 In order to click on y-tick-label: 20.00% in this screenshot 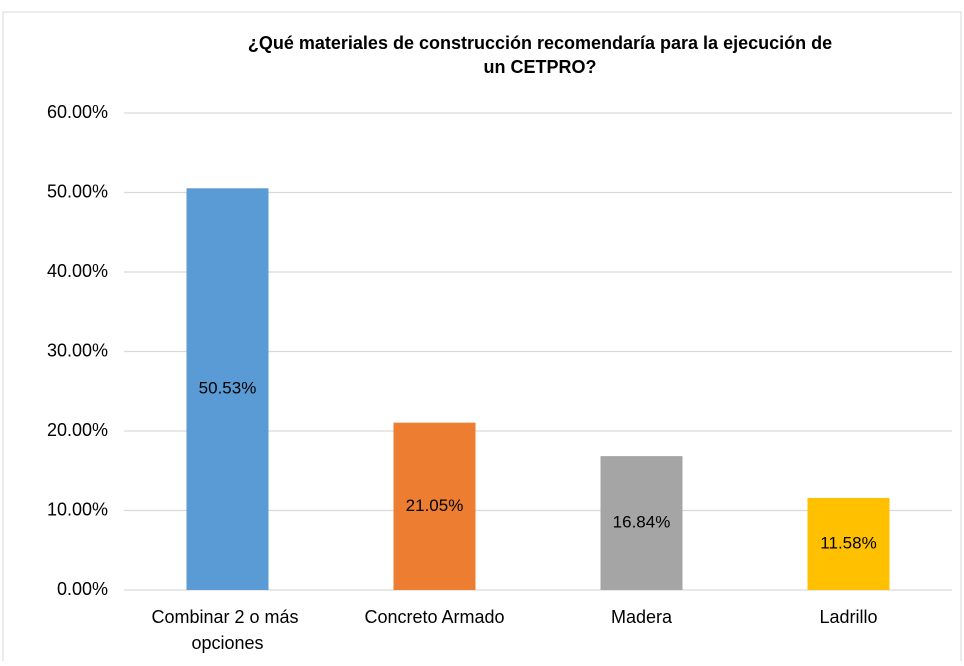, I will do `click(77, 430)`.